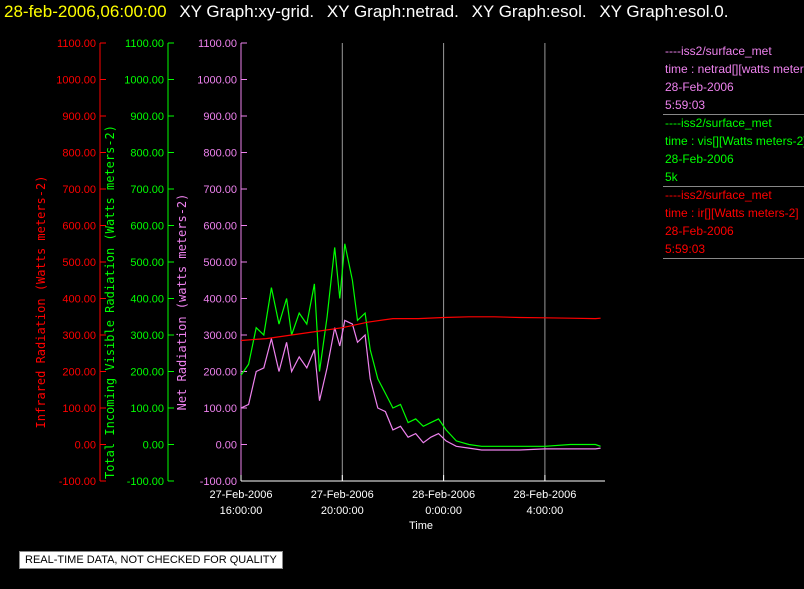 The image size is (804, 589). What do you see at coordinates (151, 560) in the screenshot?
I see `quality-note: REAL-TIME DATA, NOT CHECKED FOR QUALITY` at bounding box center [151, 560].